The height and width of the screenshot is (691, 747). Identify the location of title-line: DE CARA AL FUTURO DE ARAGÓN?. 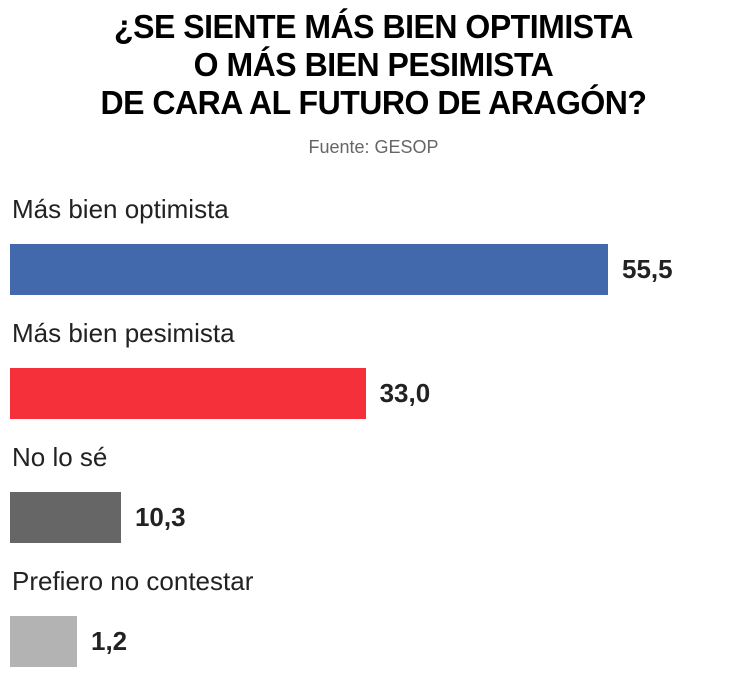
(373, 102).